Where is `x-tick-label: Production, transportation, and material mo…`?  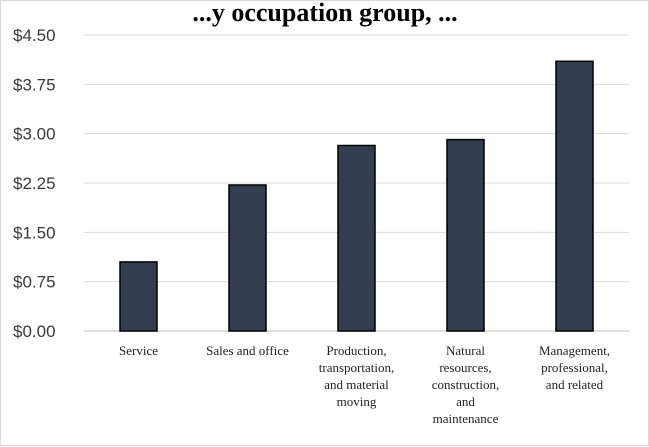
x-tick-label: Production, transportation, and material mo… is located at coordinates (356, 376).